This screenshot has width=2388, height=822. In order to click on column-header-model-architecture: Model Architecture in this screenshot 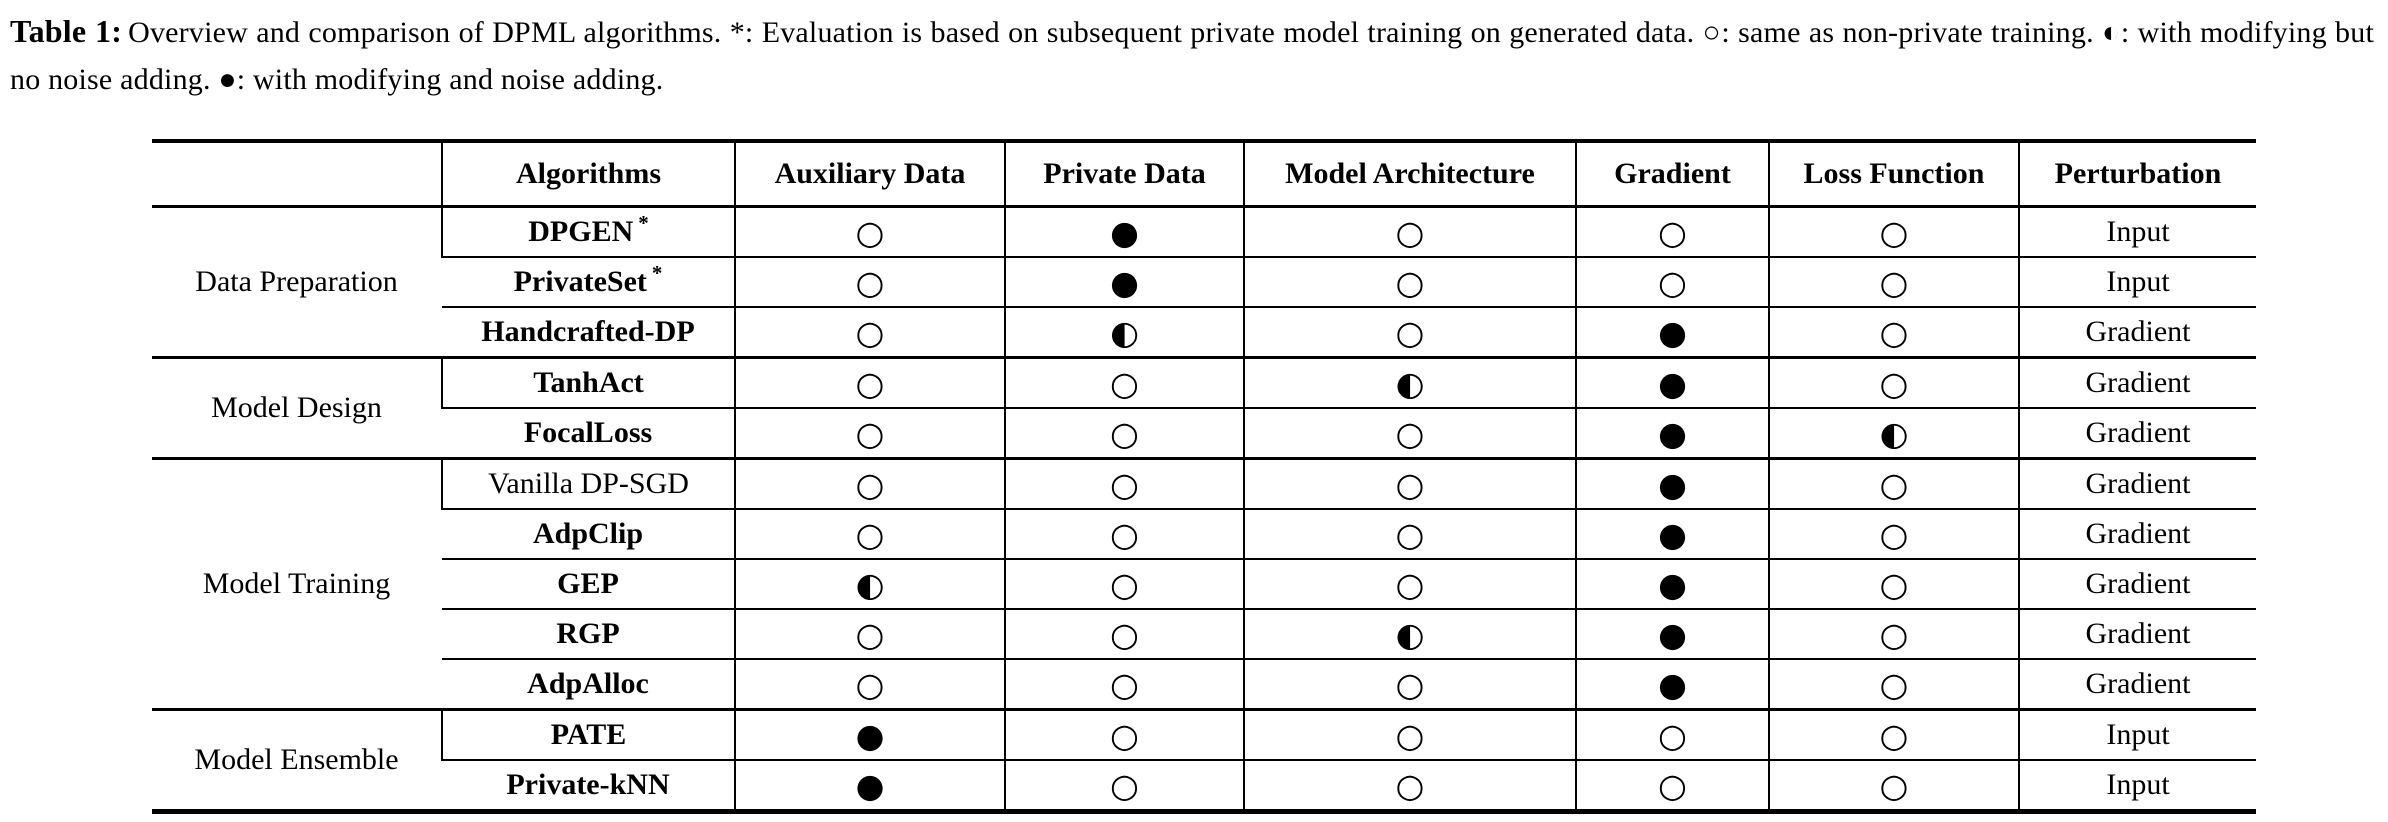, I will do `click(1409, 174)`.